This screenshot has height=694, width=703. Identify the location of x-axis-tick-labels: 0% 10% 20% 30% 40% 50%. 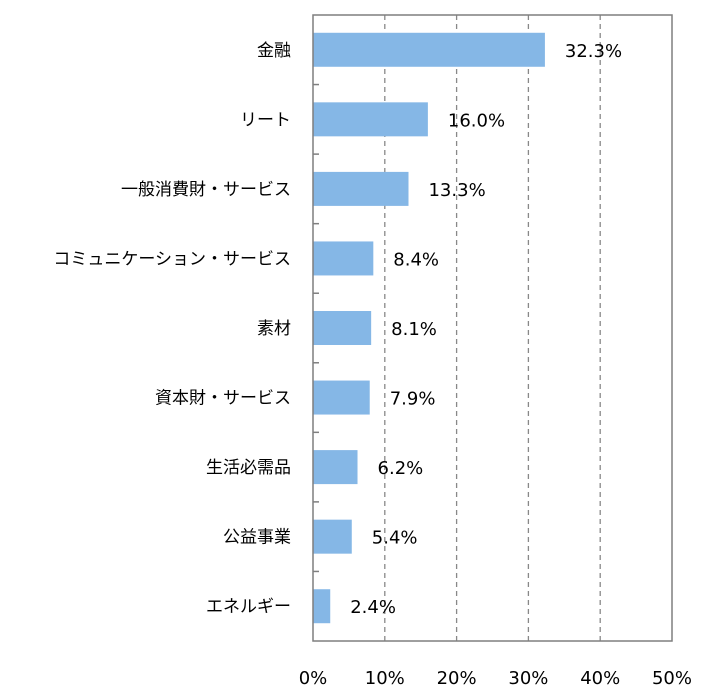
(495, 678).